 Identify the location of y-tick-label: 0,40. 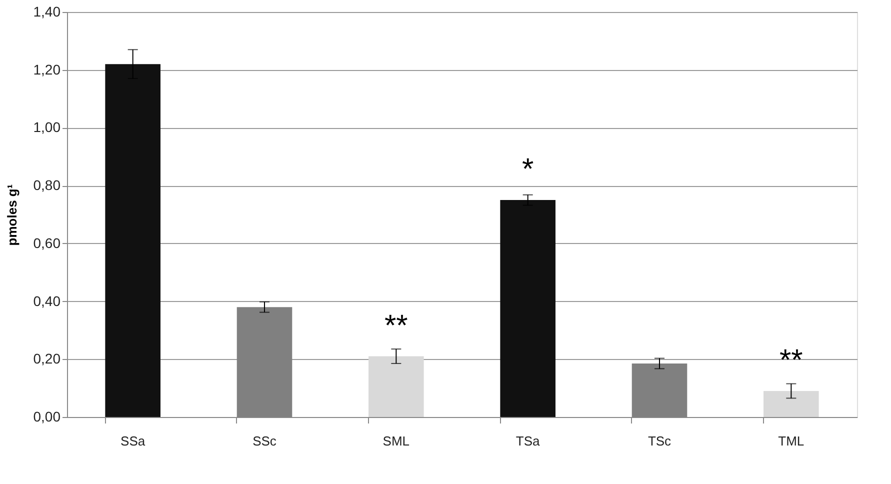
(47, 300).